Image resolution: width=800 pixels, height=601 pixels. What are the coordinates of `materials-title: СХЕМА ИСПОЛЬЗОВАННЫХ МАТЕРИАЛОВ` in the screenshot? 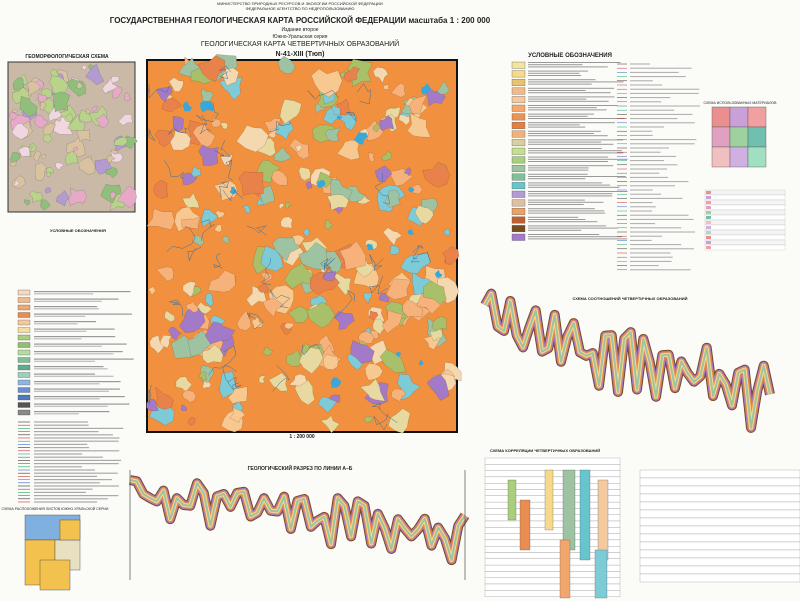 It's located at (741, 103).